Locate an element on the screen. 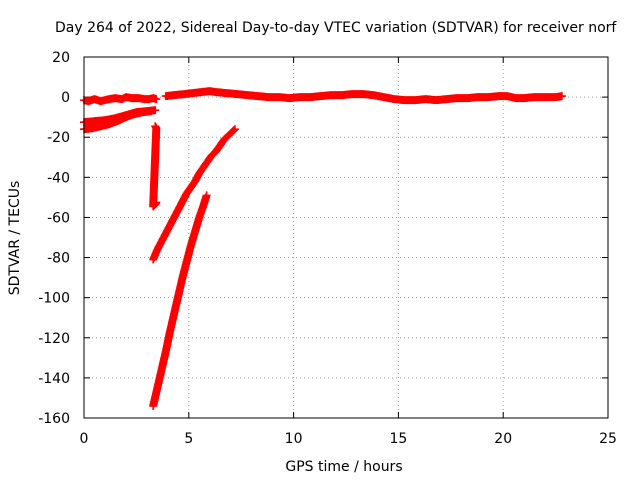 This screenshot has width=640, height=480. y-axis-label: SDTVAR / TECUs is located at coordinates (15, 238).